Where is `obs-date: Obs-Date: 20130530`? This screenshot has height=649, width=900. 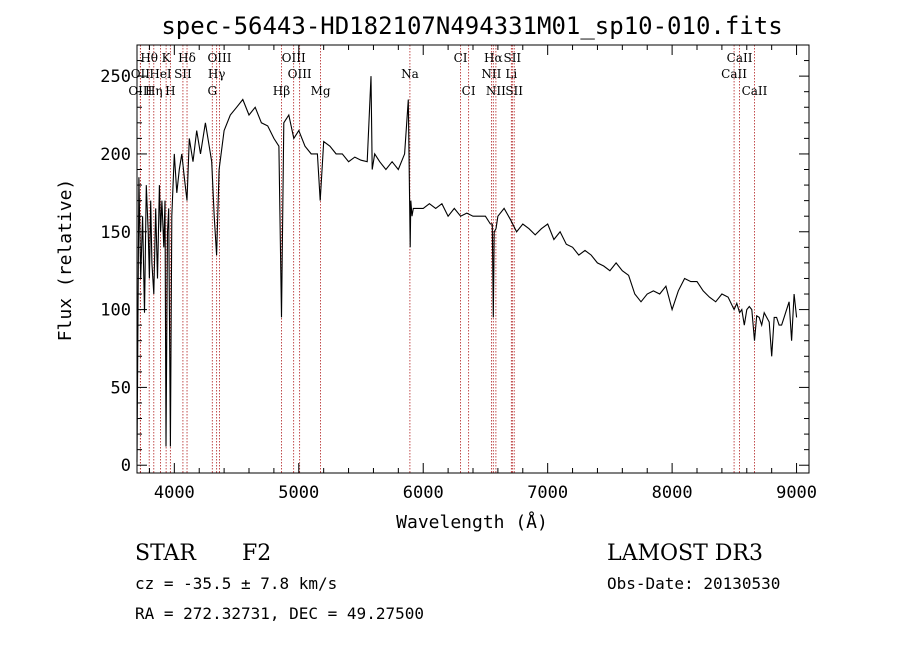 obs-date: Obs-Date: 20130530 is located at coordinates (693, 583).